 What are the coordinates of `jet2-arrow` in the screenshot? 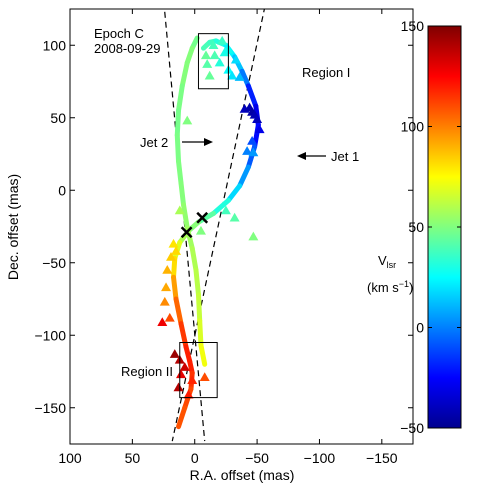 It's located at (197, 142).